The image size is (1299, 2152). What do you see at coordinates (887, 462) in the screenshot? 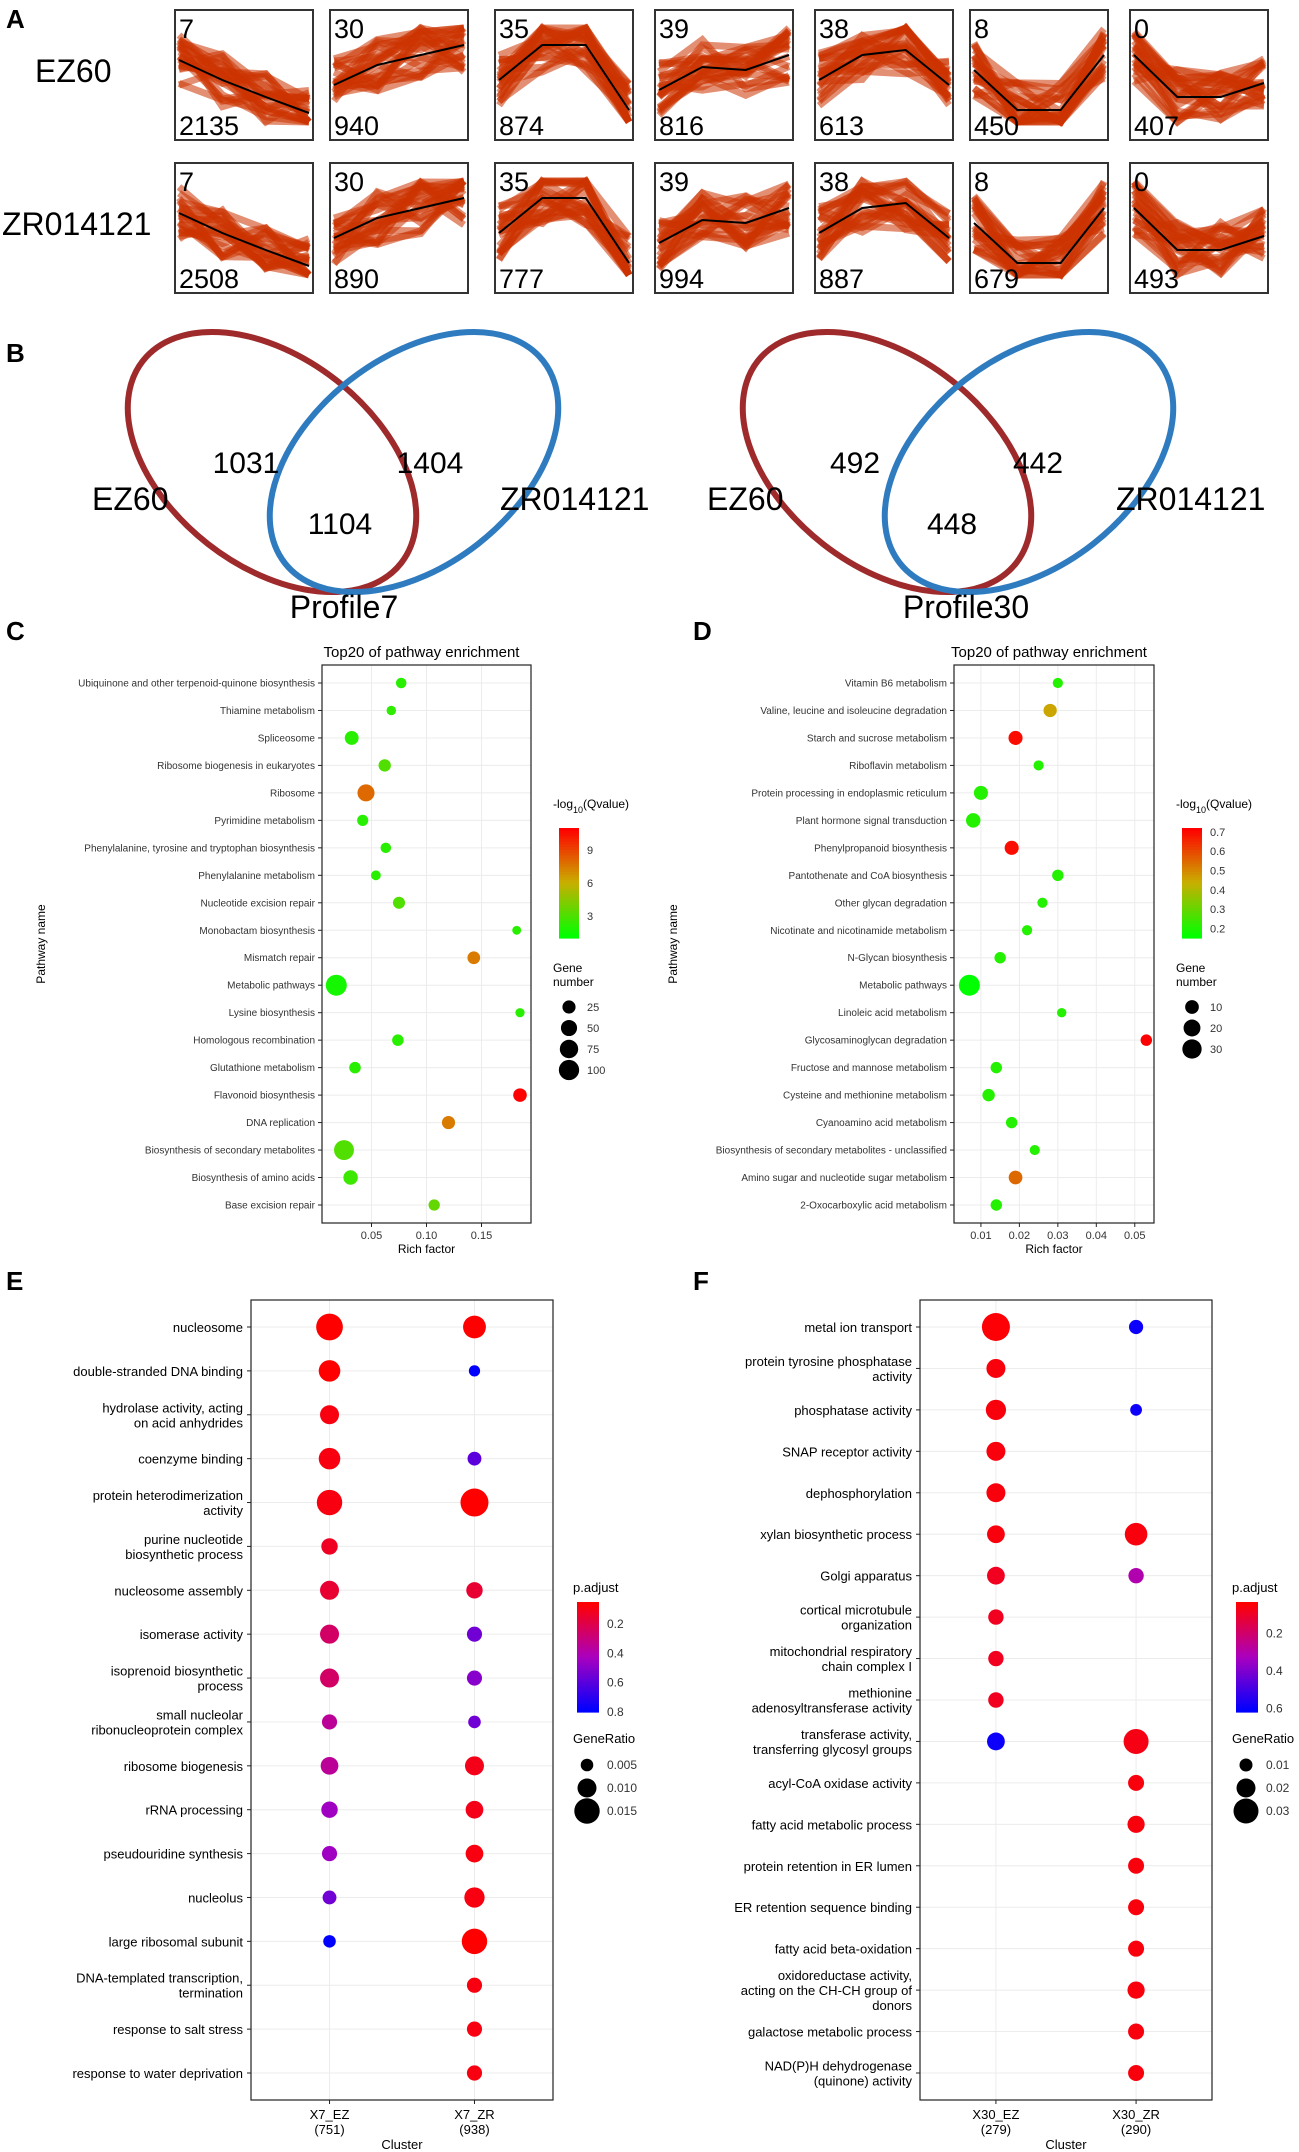
I see `venn-ez60-ring` at bounding box center [887, 462].